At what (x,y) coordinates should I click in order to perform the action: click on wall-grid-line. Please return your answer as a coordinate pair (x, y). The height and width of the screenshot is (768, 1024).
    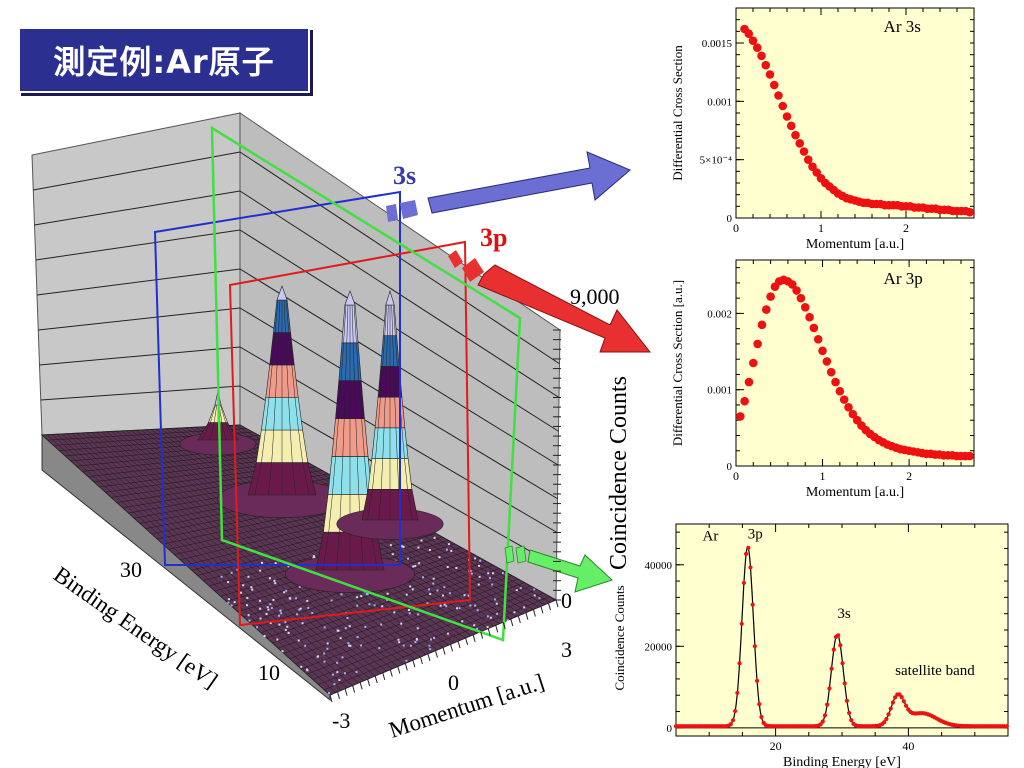
    Looking at the image, I should click on (140, 393).